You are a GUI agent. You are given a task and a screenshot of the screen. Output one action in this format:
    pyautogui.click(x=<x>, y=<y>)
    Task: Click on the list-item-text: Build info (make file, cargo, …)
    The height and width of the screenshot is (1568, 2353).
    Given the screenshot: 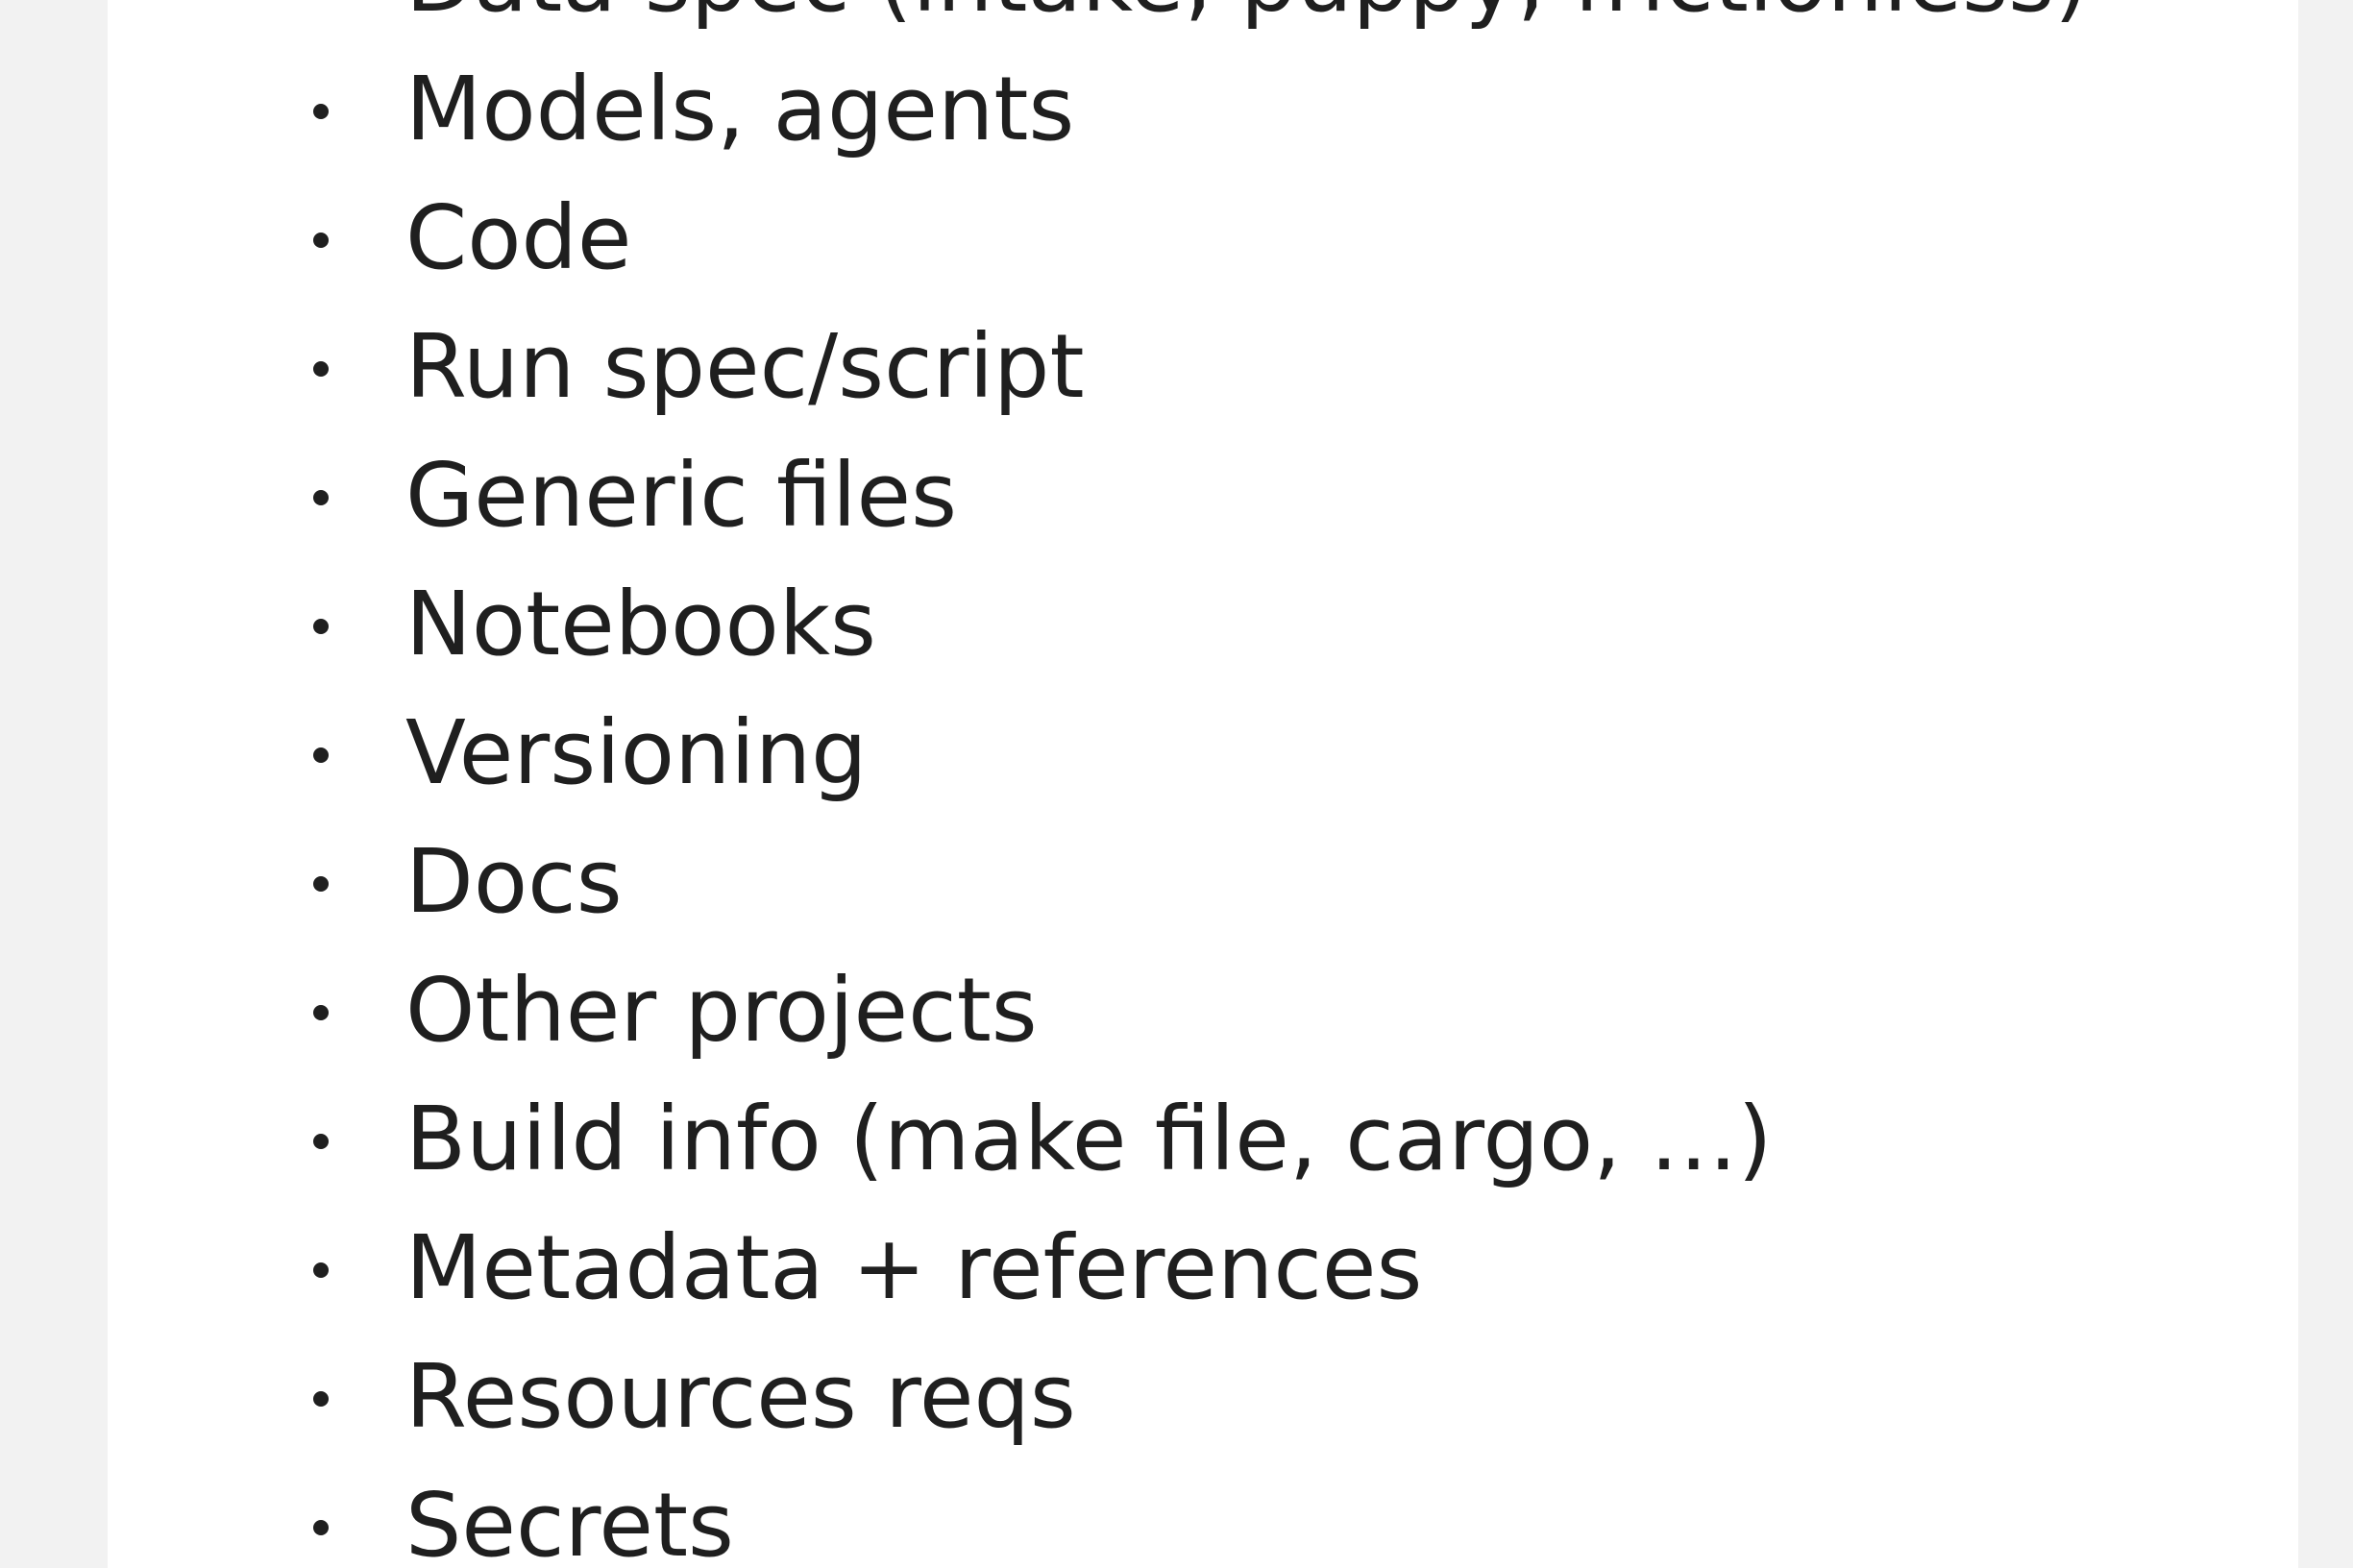 What is the action you would take?
    pyautogui.click(x=1089, y=1139)
    